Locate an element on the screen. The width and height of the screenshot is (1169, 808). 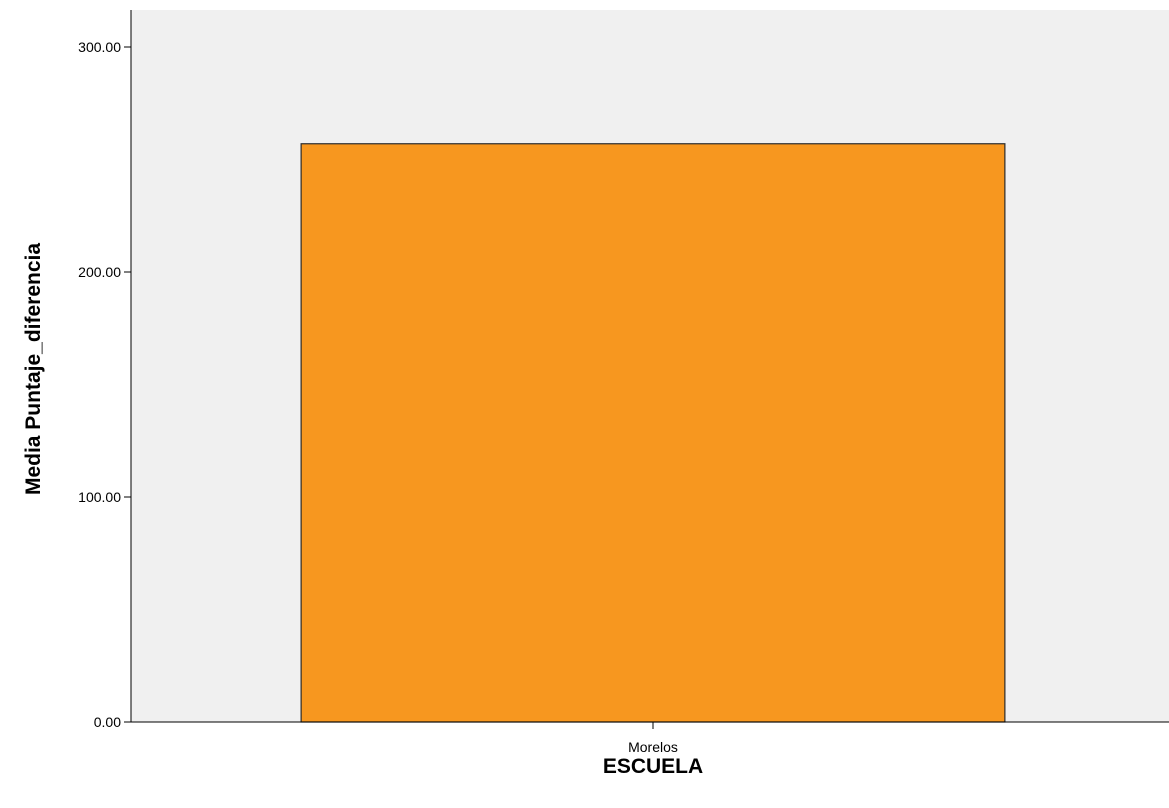
x-axis-ticks: Morelos is located at coordinates (653, 738).